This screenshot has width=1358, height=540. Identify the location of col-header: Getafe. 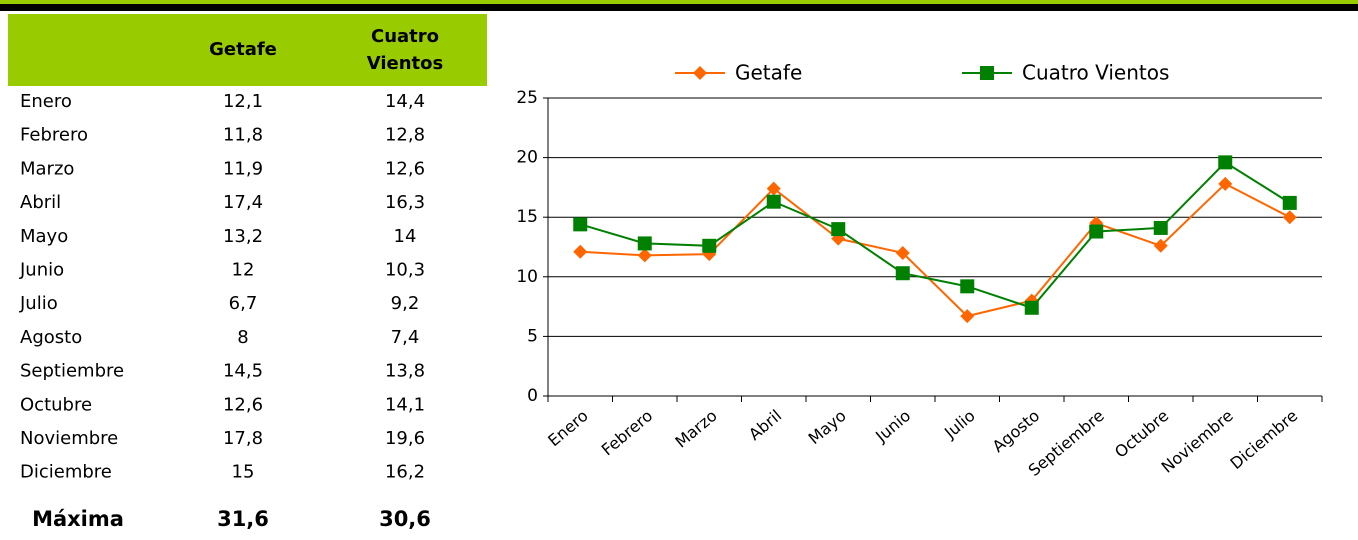
(243, 49).